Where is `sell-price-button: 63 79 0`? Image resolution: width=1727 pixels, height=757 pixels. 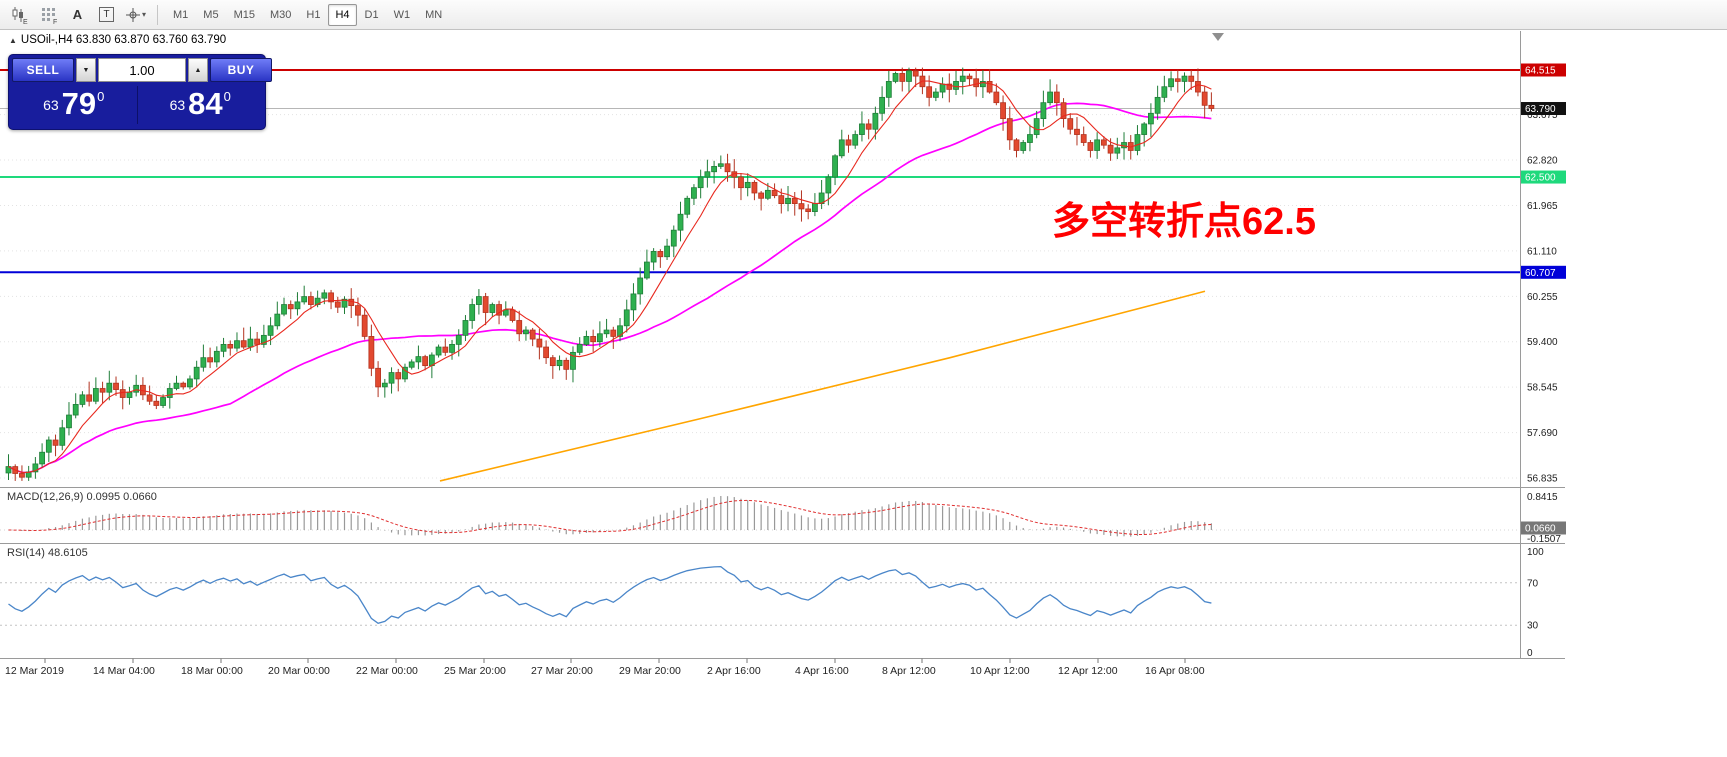
sell-price-button: 63 79 0 is located at coordinates (74, 105).